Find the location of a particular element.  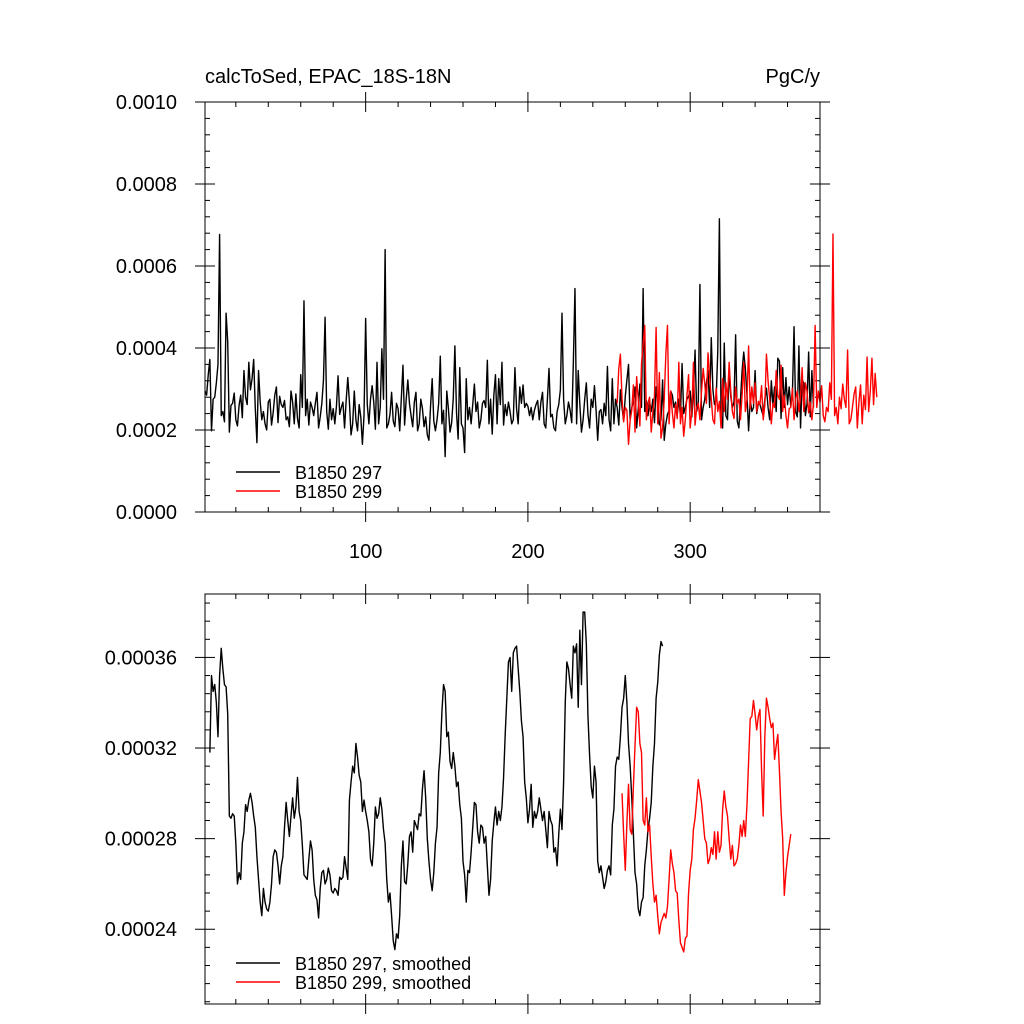

y-tick-label: 0.00032 is located at coordinates (141, 749).